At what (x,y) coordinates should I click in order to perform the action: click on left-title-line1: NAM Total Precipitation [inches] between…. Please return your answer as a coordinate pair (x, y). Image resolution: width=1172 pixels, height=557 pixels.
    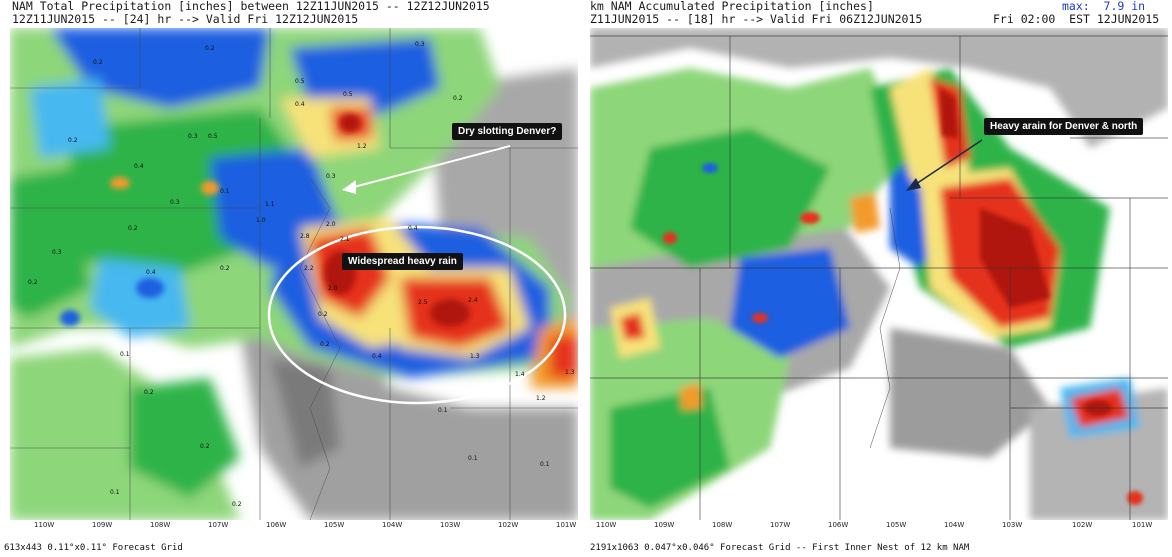
    Looking at the image, I should click on (251, 6).